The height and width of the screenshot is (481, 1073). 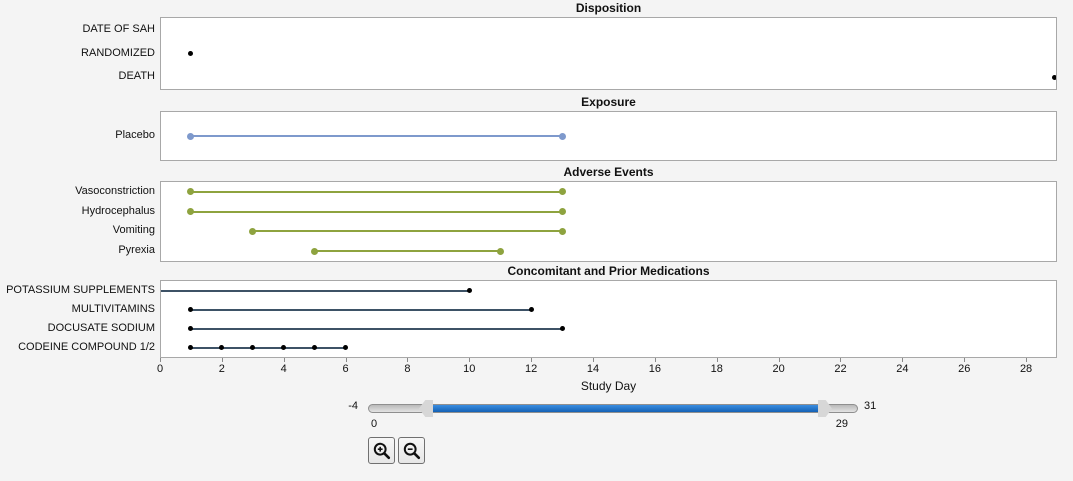 What do you see at coordinates (469, 290) in the screenshot?
I see `timeline-point-potassium-supplements` at bounding box center [469, 290].